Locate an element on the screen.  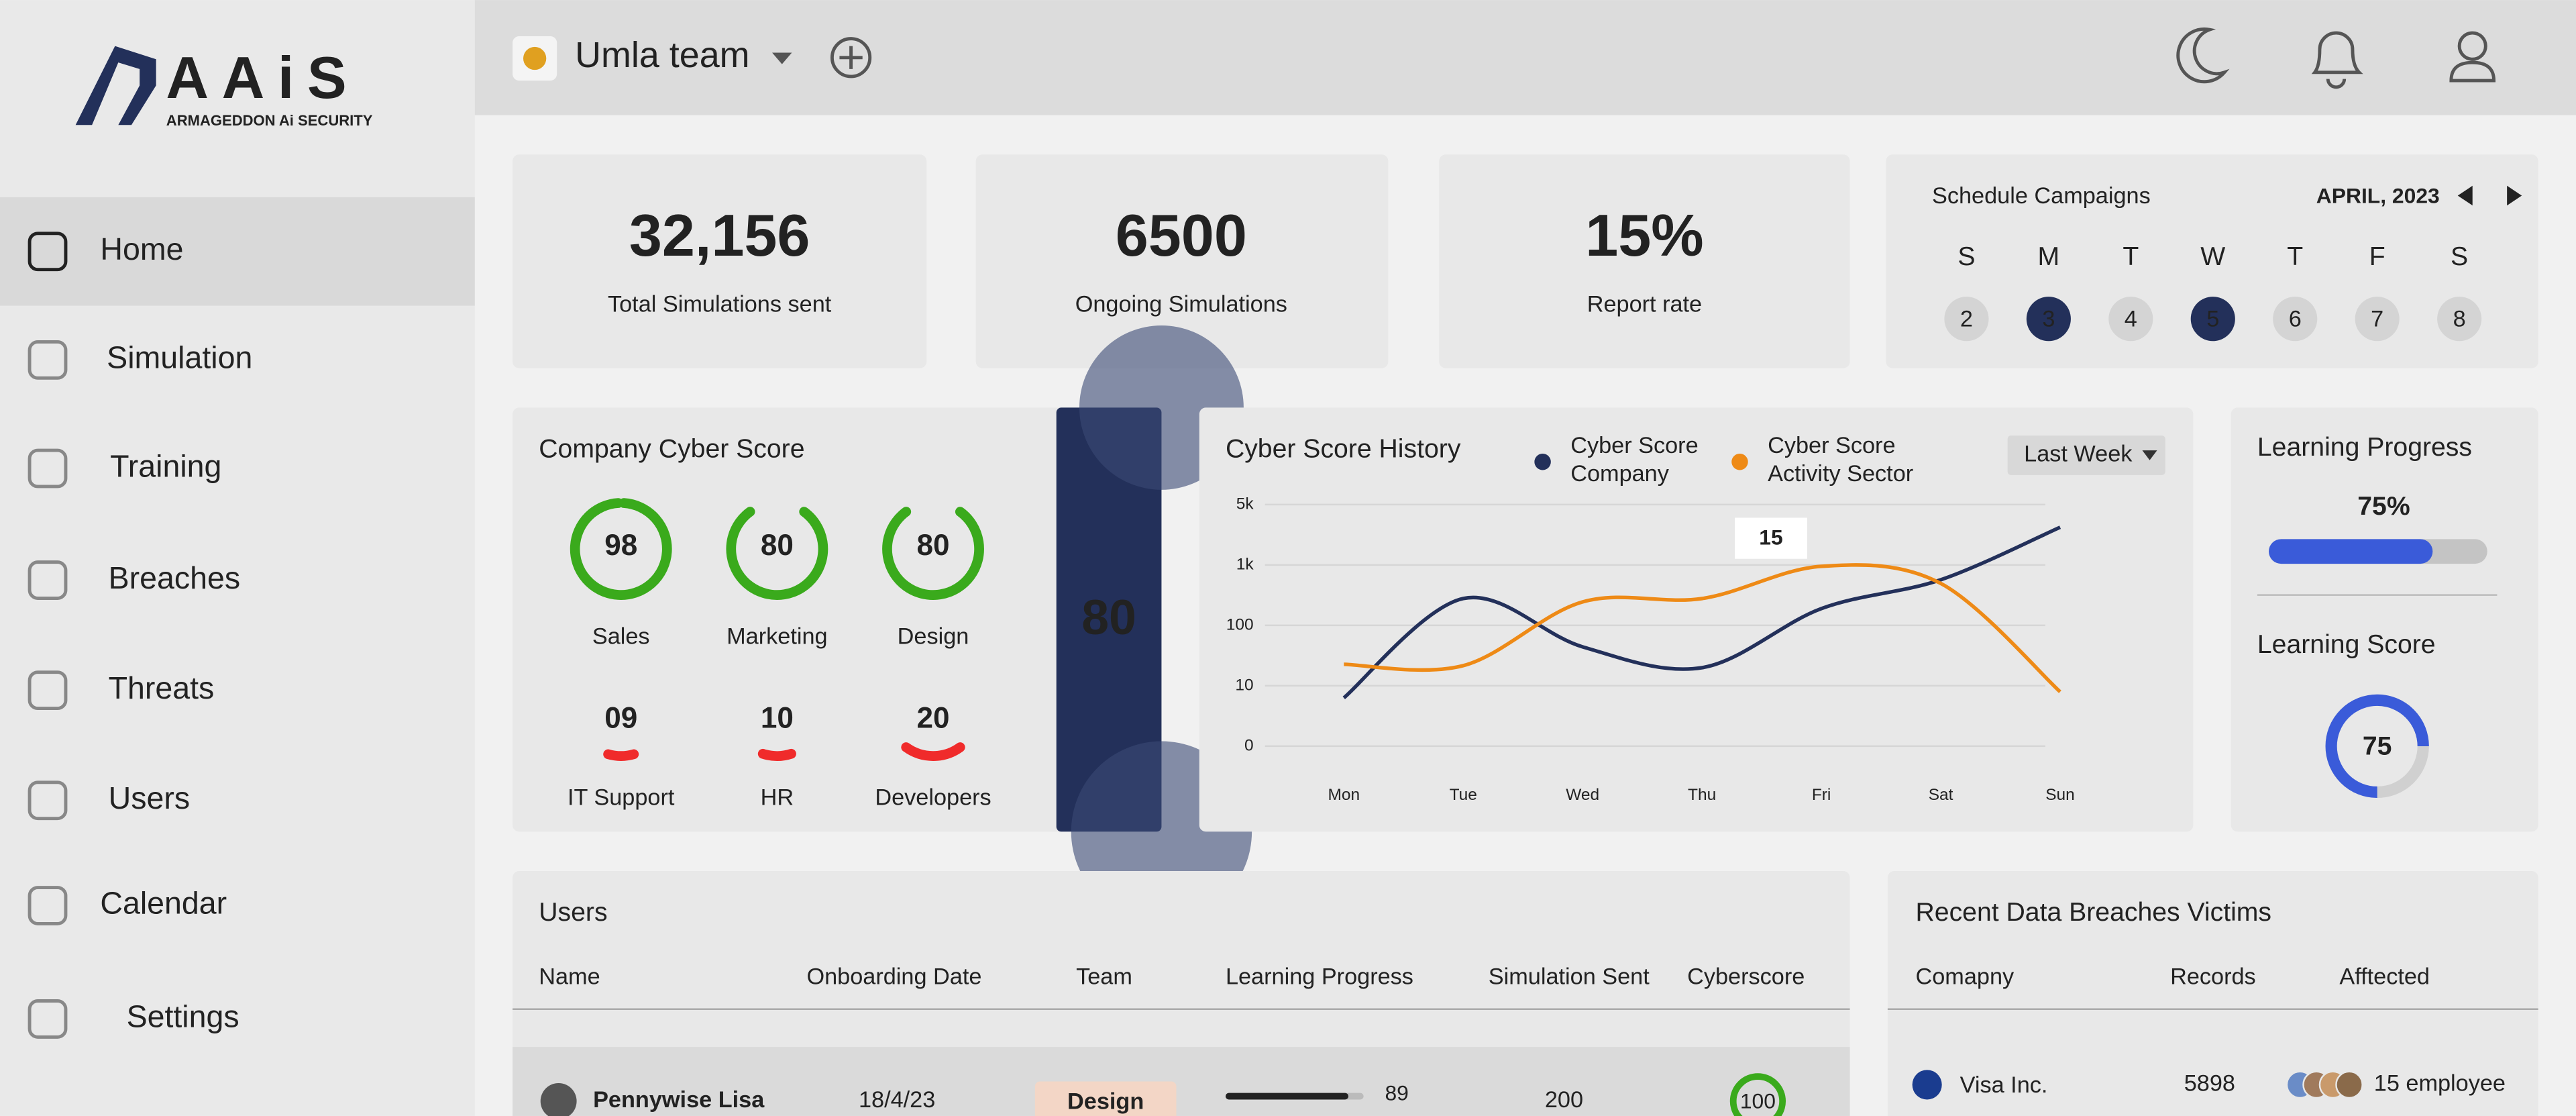
date: 7 is located at coordinates (2377, 319).